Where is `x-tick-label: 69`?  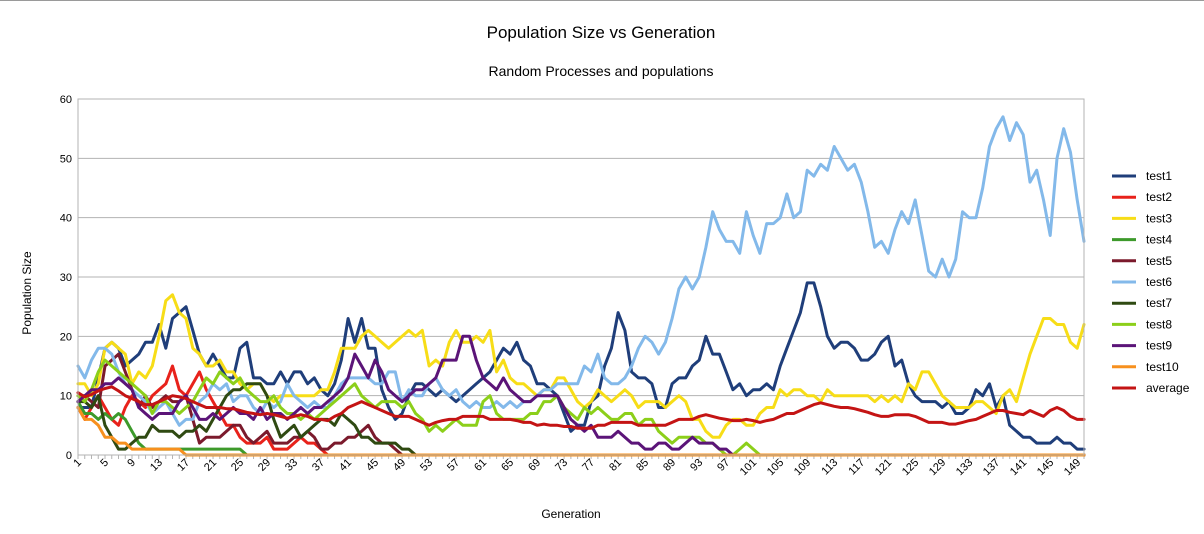
x-tick-label: 69 is located at coordinates (534, 465).